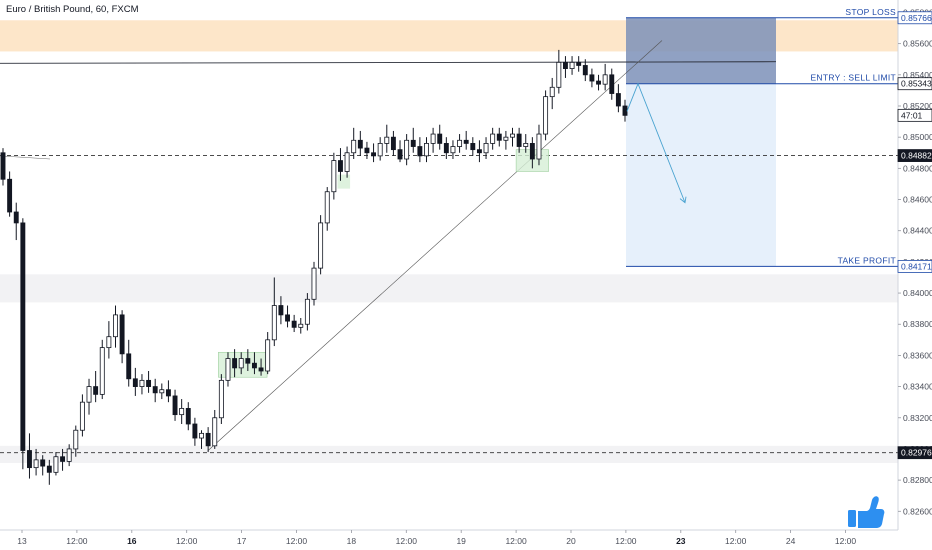 The image size is (932, 550). I want to click on take-profit-reward-box, so click(701, 175).